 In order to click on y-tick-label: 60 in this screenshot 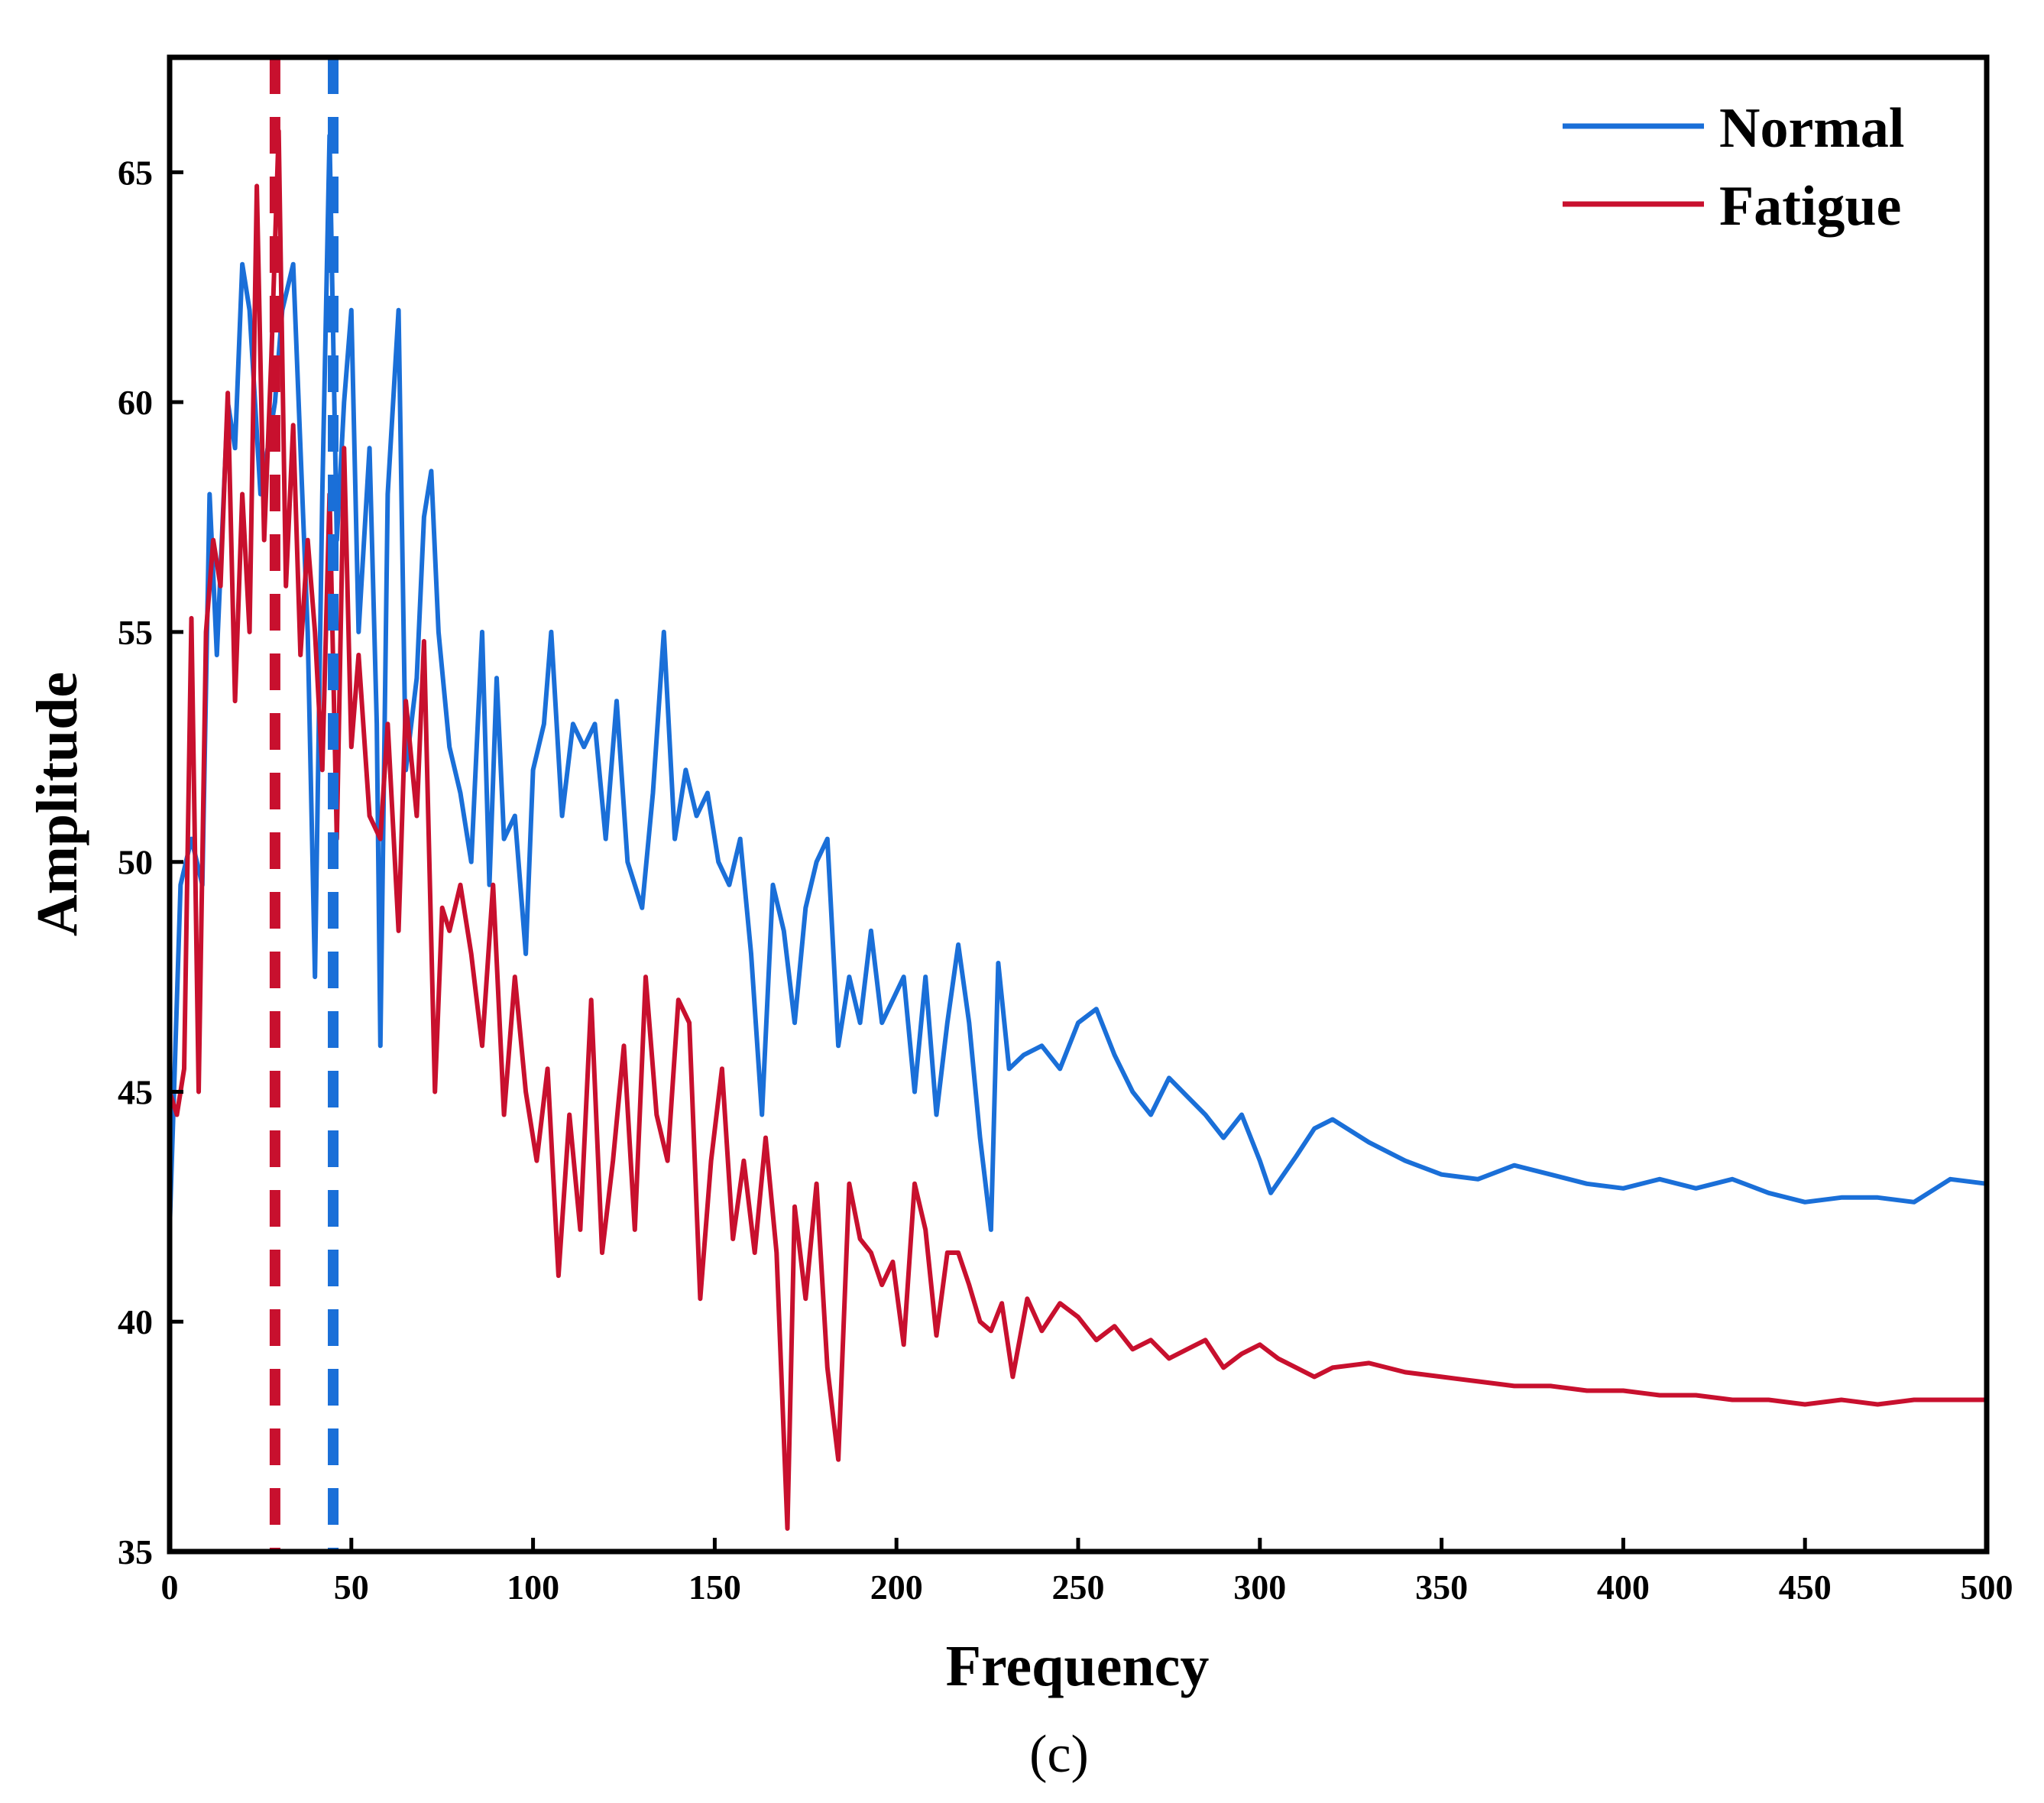, I will do `click(135, 402)`.